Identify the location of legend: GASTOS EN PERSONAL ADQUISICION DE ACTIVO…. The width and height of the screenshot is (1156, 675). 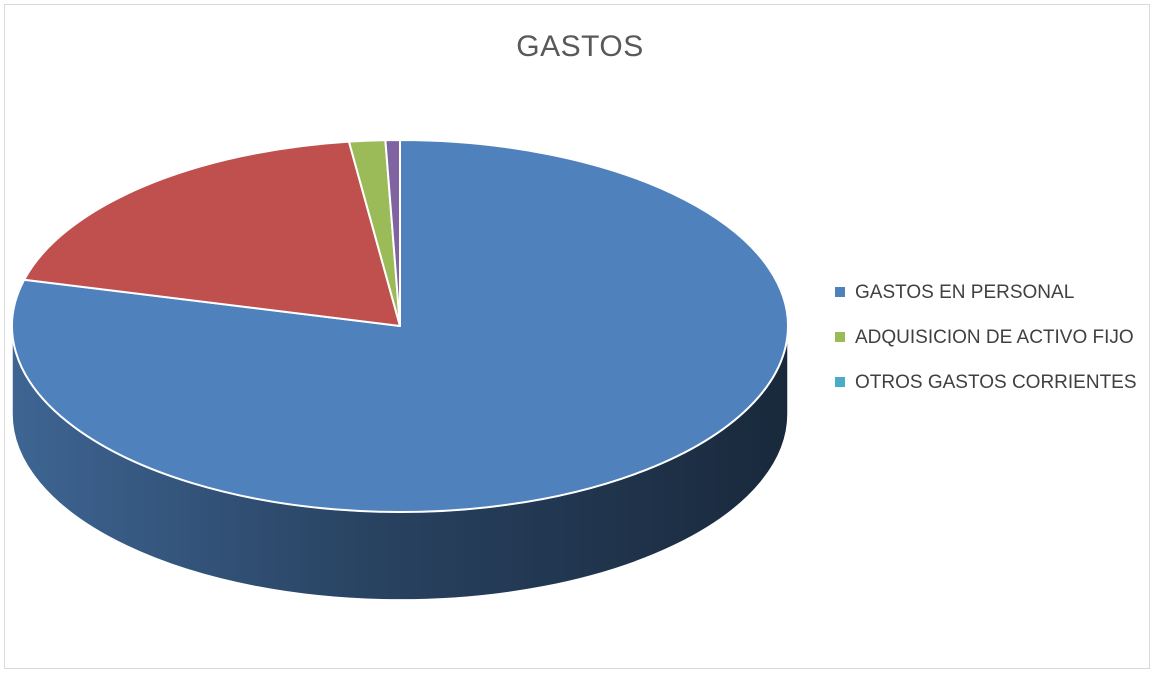
(986, 345).